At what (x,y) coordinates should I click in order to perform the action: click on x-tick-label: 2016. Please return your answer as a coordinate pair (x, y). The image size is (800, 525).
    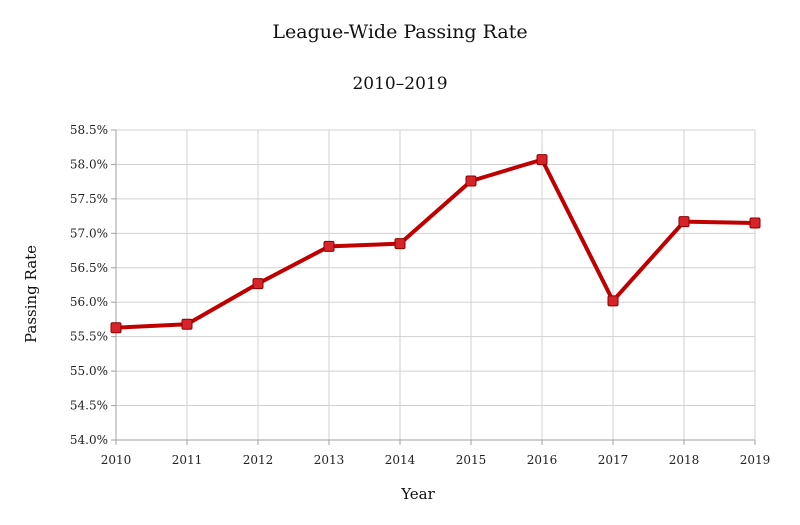
    Looking at the image, I should click on (542, 460).